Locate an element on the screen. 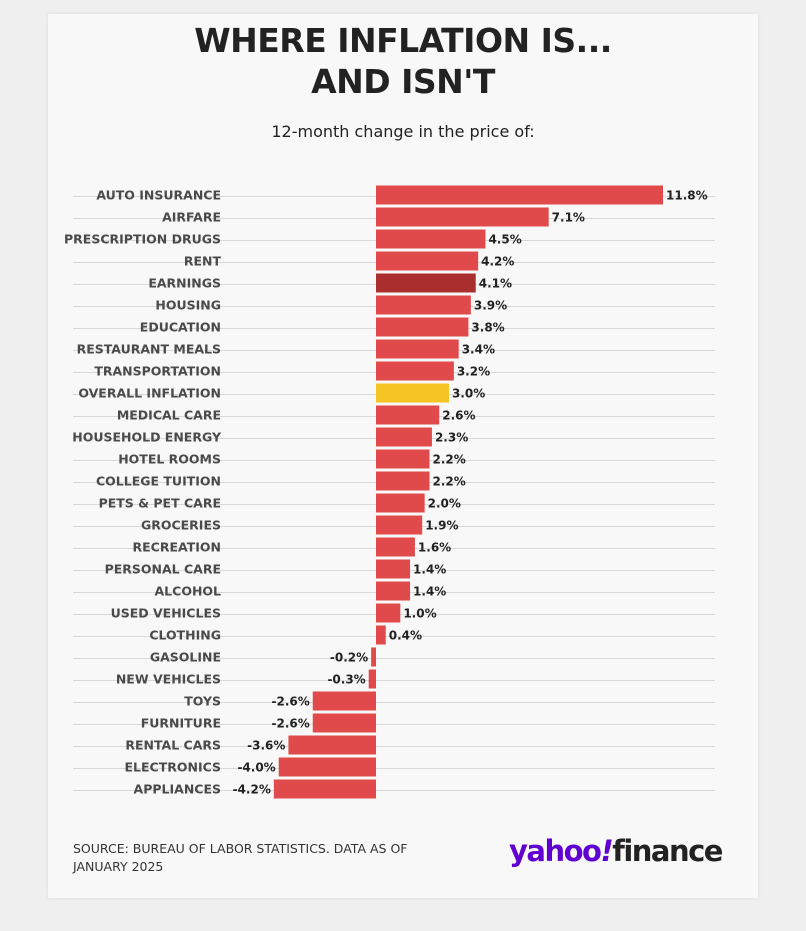  bar-rental-cars is located at coordinates (332, 745).